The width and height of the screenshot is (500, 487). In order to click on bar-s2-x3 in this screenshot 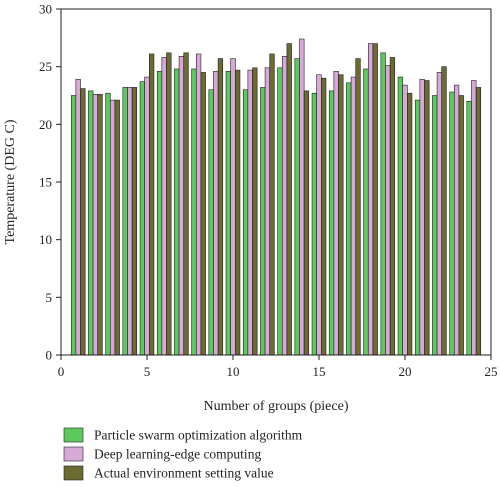, I will do `click(112, 227)`.